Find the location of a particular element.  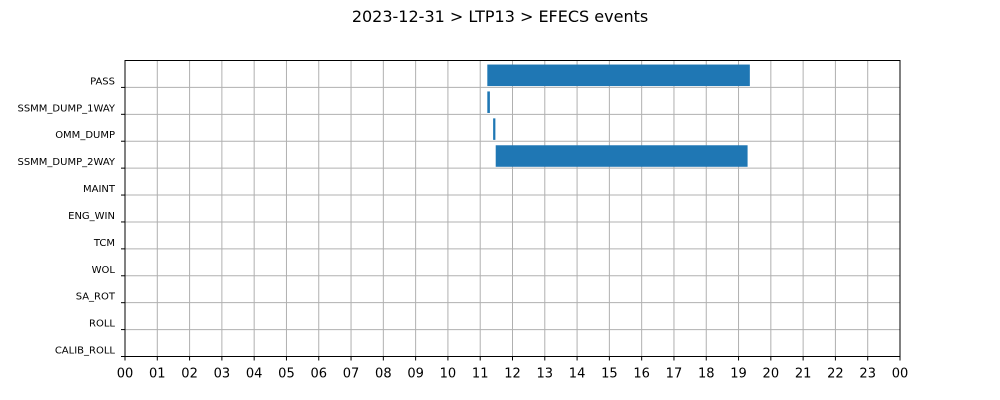

x-tick-label: 09 is located at coordinates (415, 374).